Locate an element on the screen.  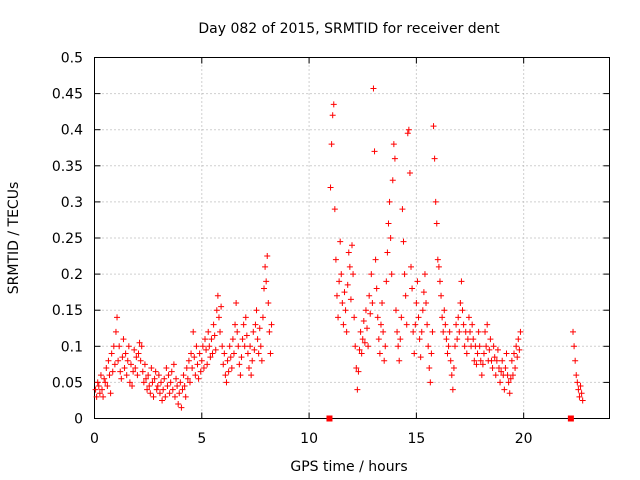
y-axis-label: SRMTID / TECUs is located at coordinates (14, 238).